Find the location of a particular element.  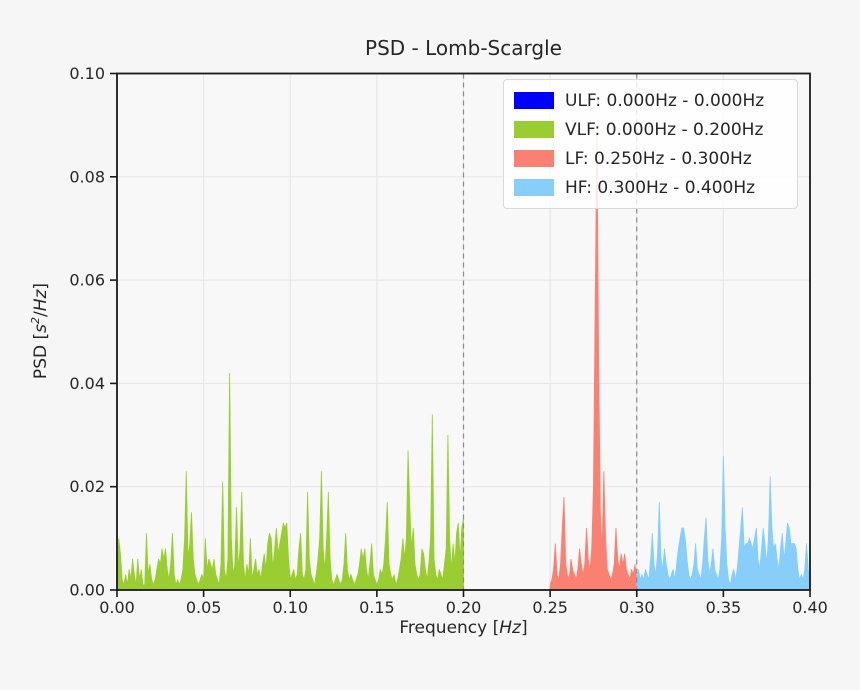

legend-row-vlf: VLF: 0.000Hz - 0.200Hz is located at coordinates (650, 129).